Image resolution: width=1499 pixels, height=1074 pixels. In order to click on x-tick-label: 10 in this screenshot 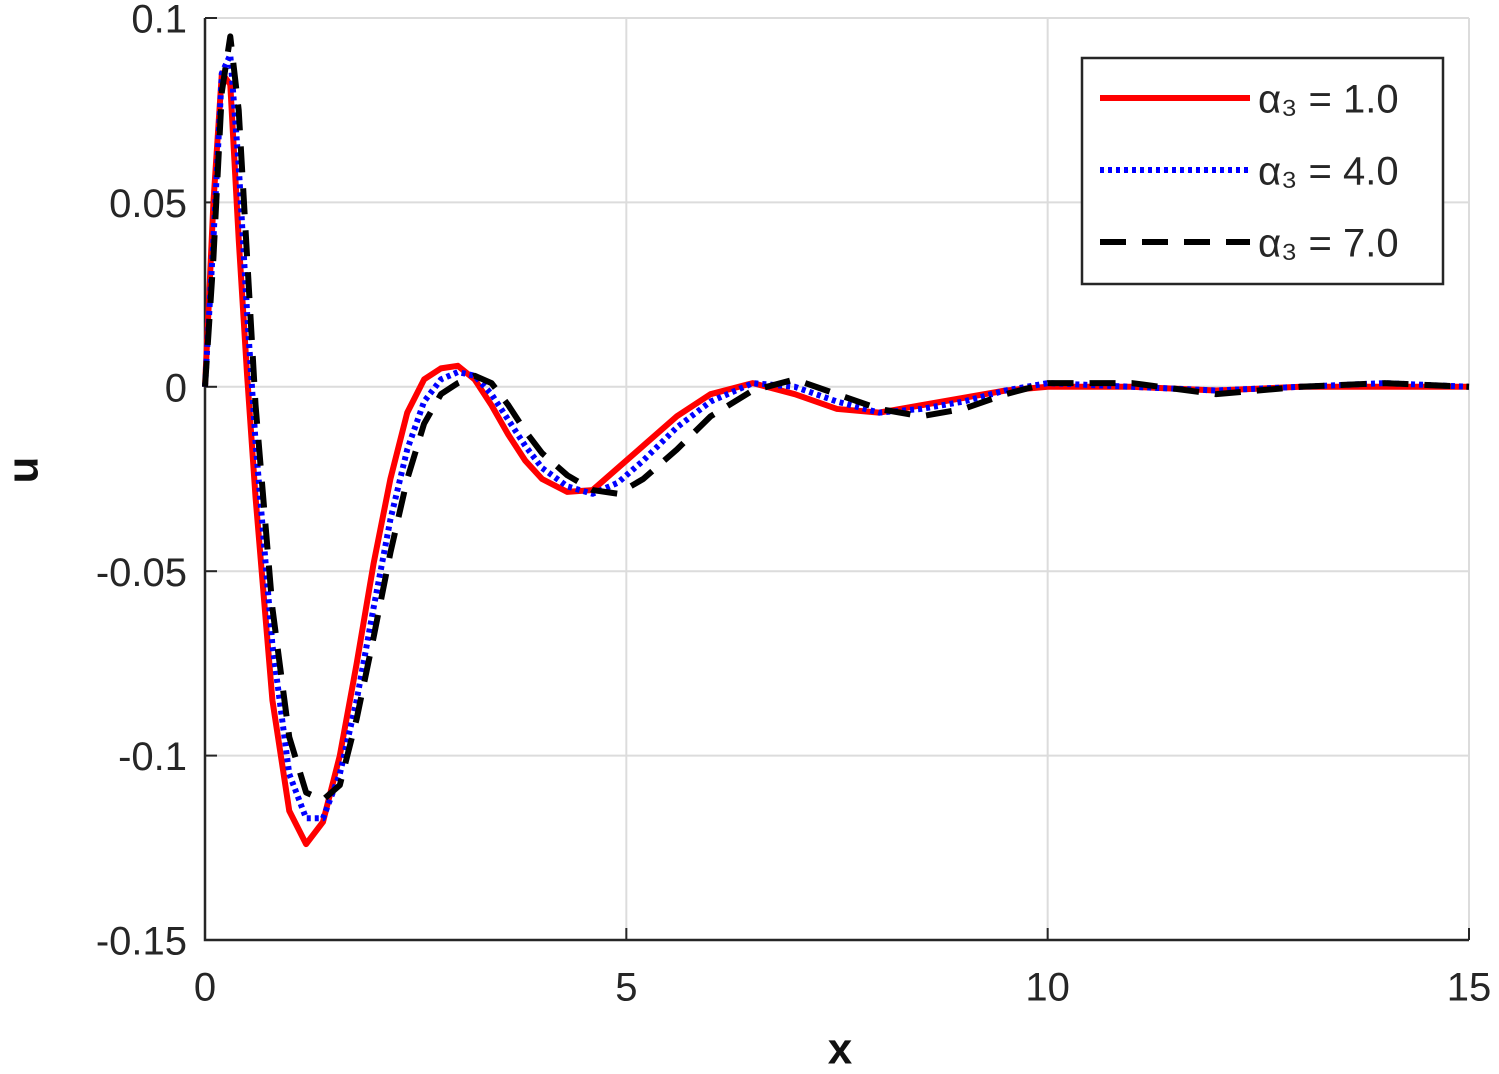, I will do `click(1047, 988)`.